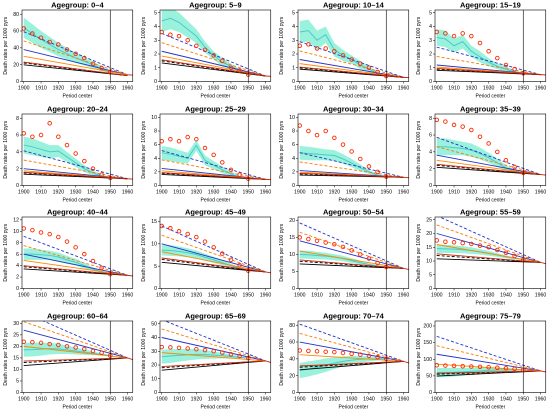  What do you see at coordinates (215, 108) in the screenshot?
I see `panel-title: Agegroup: 25–29` at bounding box center [215, 108].